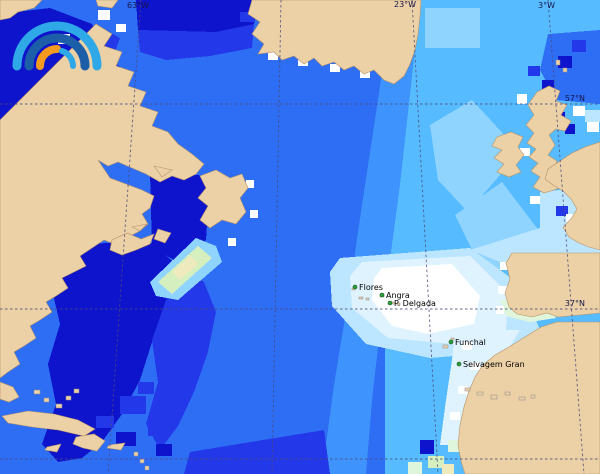 The height and width of the screenshot is (474, 600). What do you see at coordinates (48, 57) in the screenshot?
I see `logo-inner-arc` at bounding box center [48, 57].